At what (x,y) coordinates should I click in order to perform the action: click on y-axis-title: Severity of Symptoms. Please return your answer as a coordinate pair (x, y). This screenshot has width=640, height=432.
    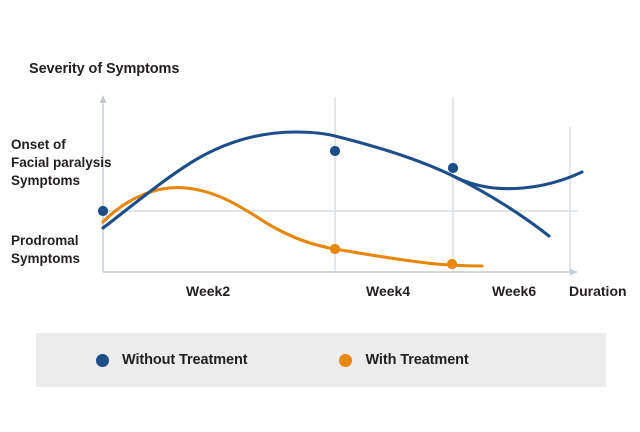
    Looking at the image, I should click on (104, 69).